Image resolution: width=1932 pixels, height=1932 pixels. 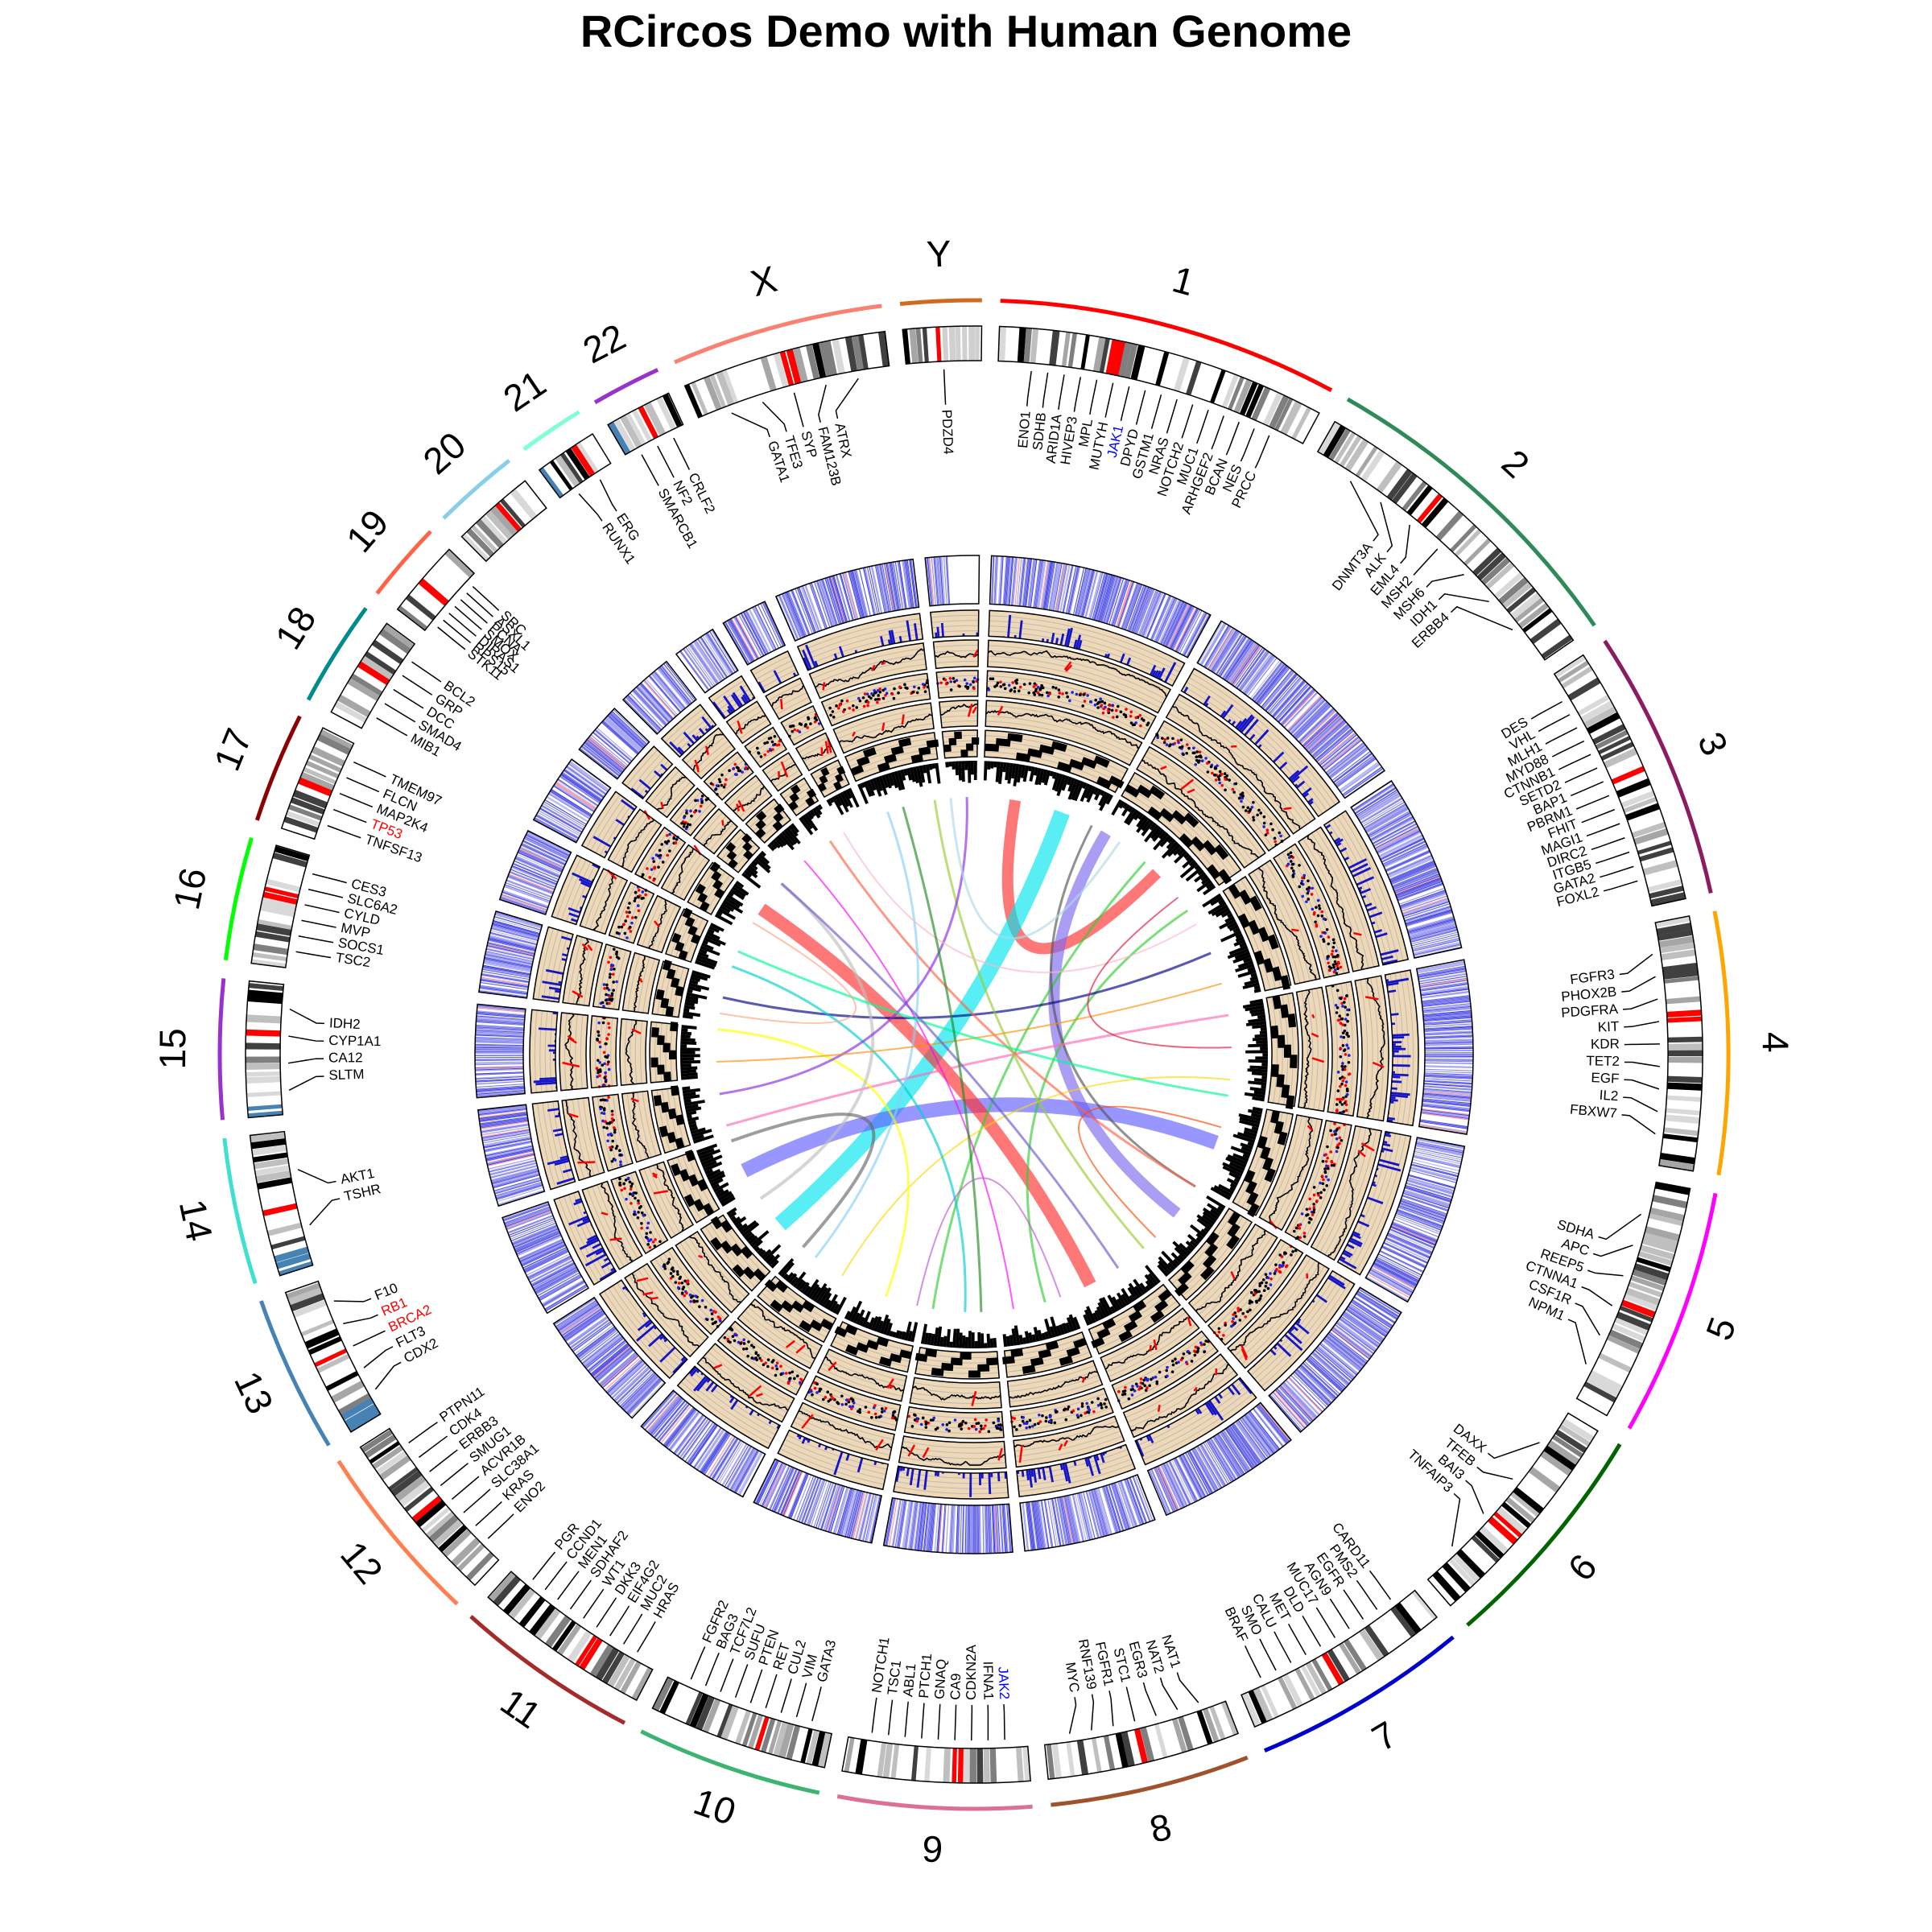 I want to click on line-track-1-highlight, so click(x=1367, y=1147).